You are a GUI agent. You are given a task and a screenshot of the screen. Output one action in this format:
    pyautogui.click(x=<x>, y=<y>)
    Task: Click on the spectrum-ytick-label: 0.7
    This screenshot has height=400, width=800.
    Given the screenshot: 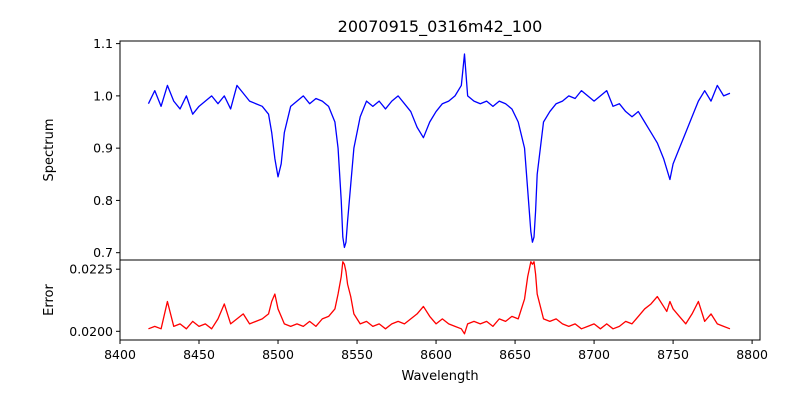 What is the action you would take?
    pyautogui.click(x=103, y=252)
    